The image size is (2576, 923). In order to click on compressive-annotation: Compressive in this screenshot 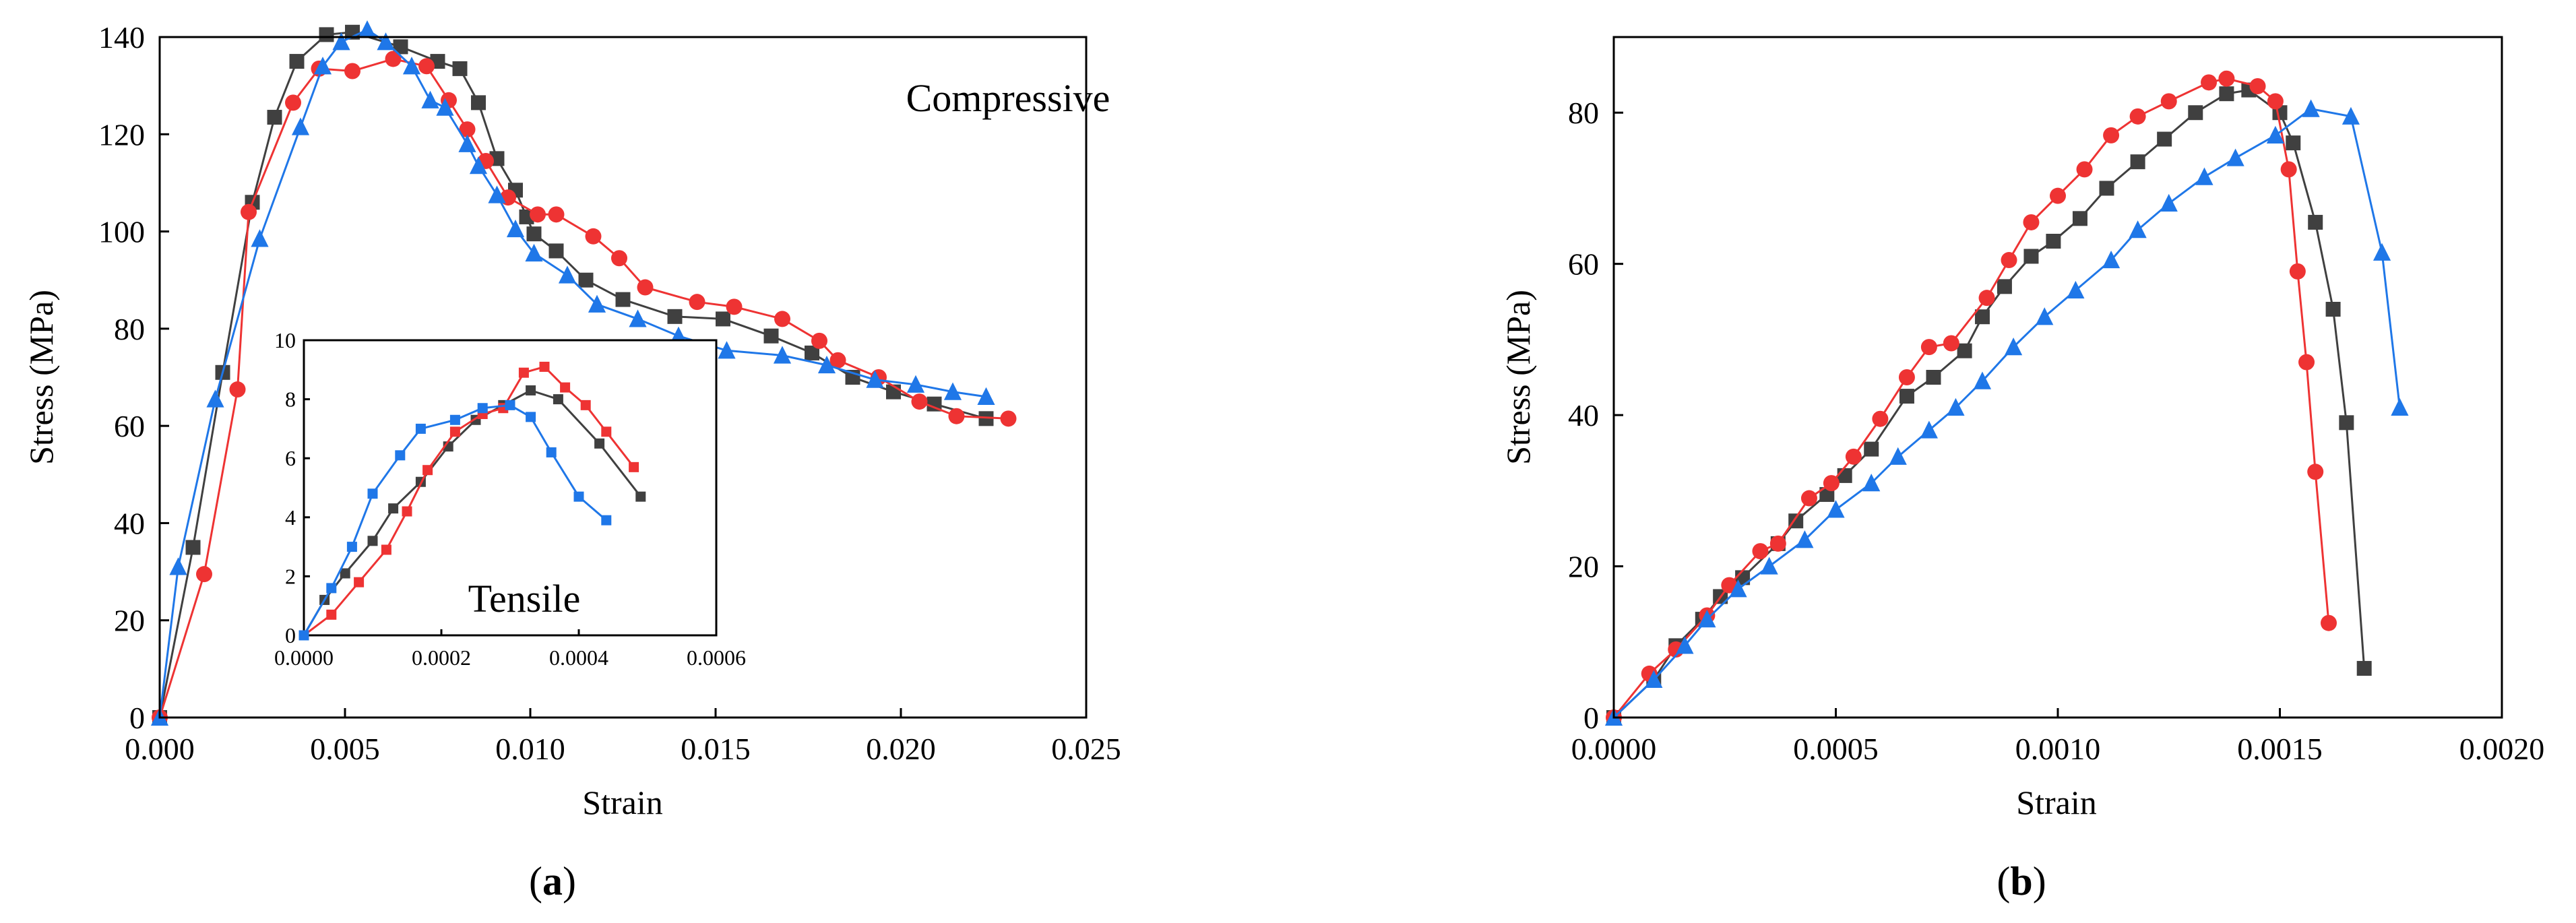, I will do `click(1008, 98)`.